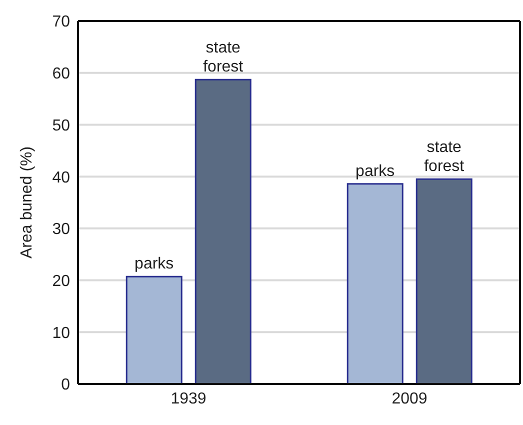 The height and width of the screenshot is (425, 523). Describe the element at coordinates (61, 229) in the screenshot. I see `y-tick-label: 30` at that location.